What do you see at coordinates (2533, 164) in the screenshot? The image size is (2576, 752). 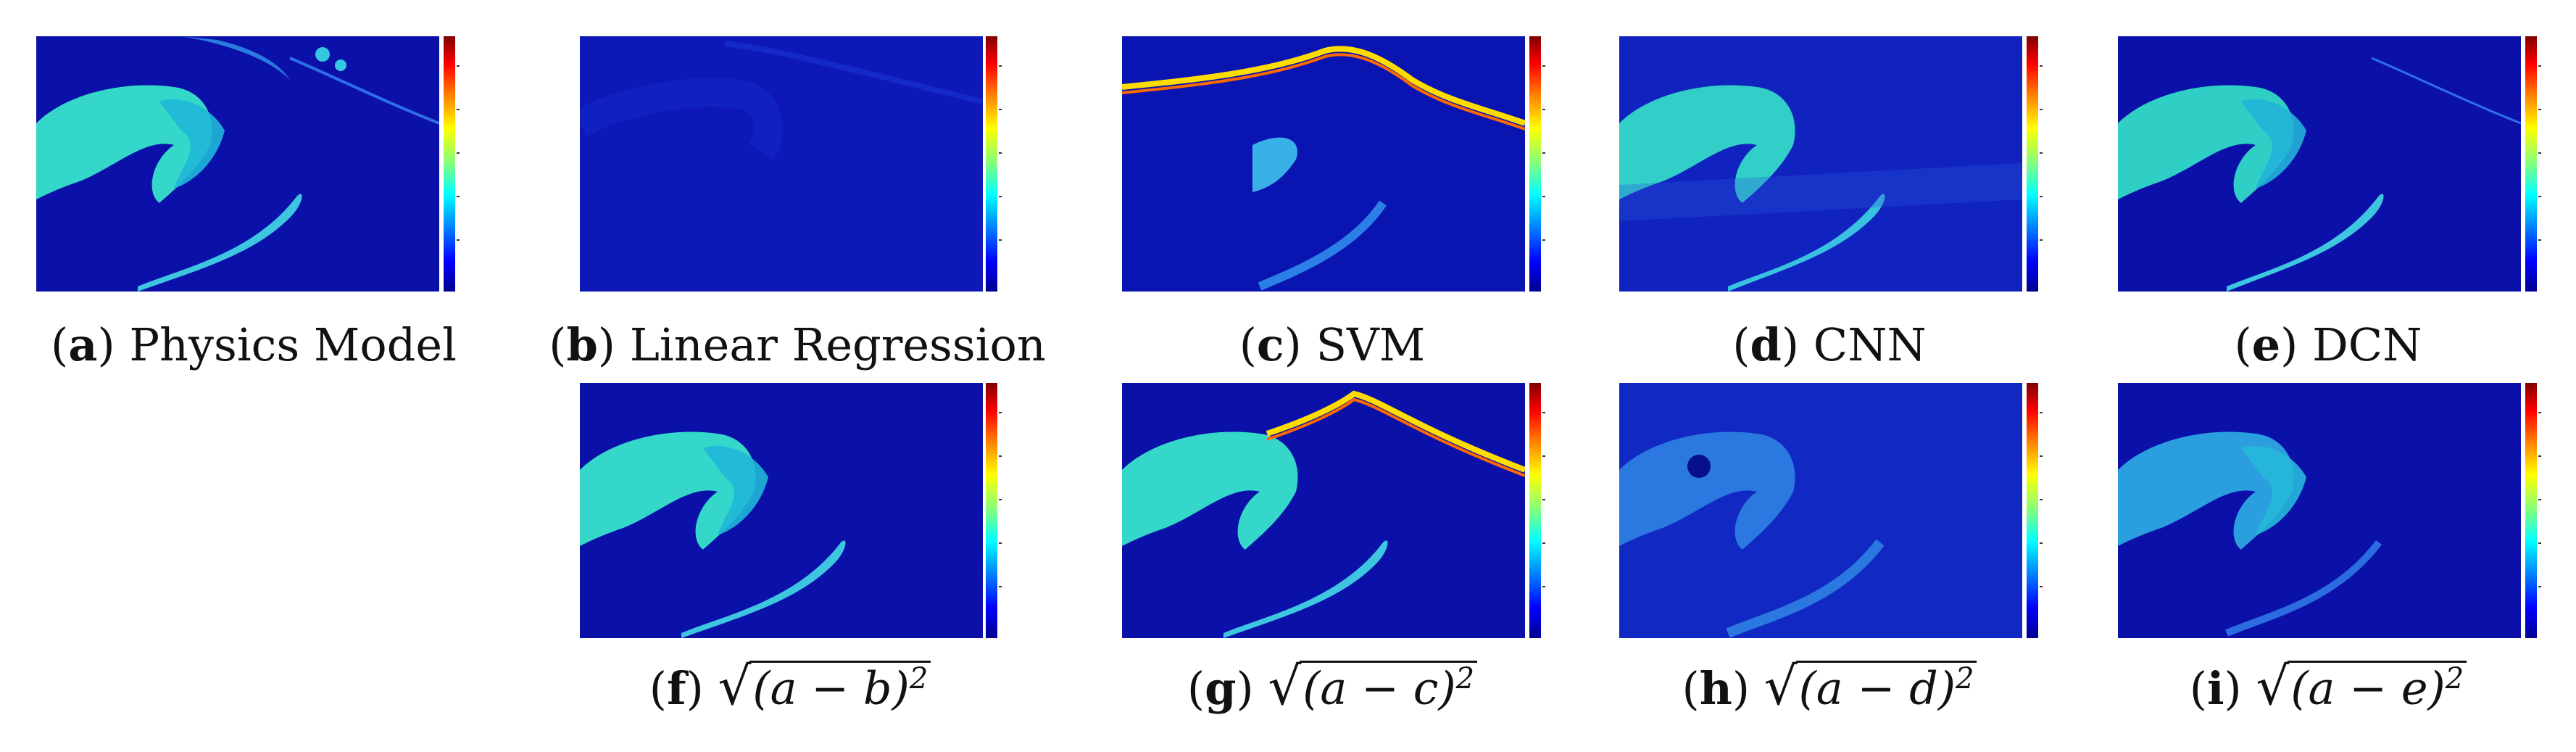 I see `colorbar-e` at bounding box center [2533, 164].